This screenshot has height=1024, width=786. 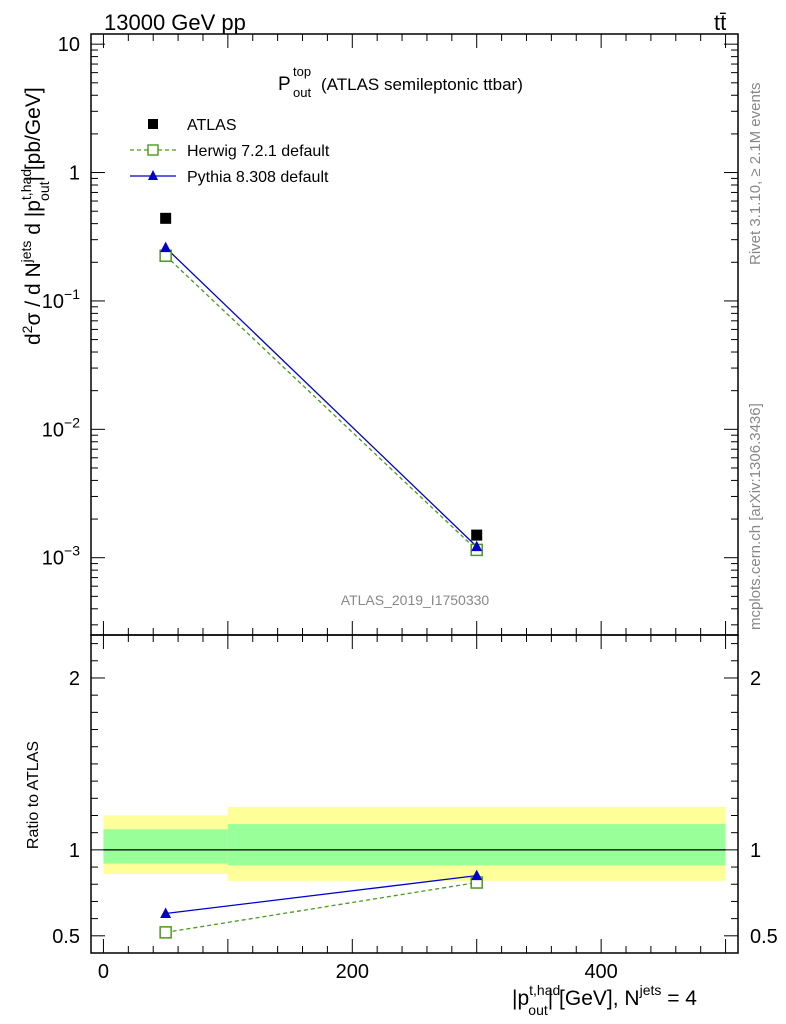 I want to click on x-tick-label: 400, so click(x=600, y=972).